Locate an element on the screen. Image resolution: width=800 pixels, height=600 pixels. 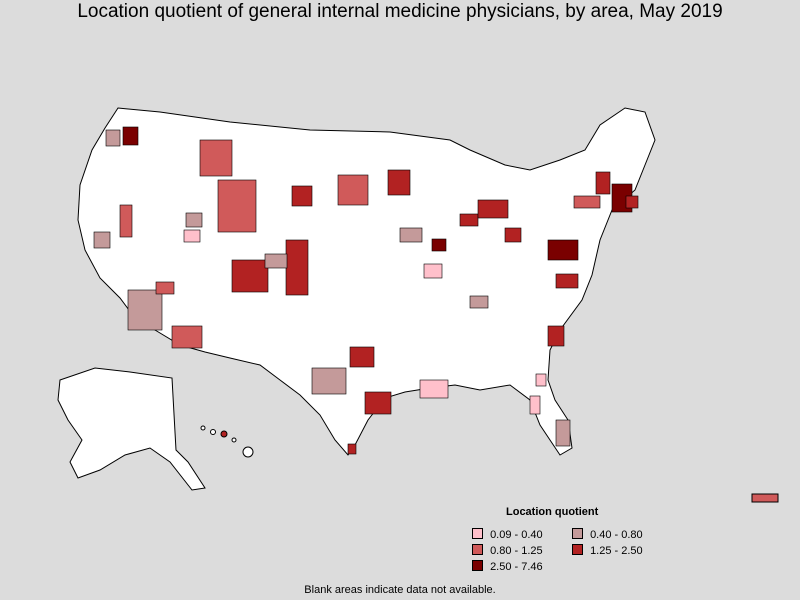
legend-item-3: 0.80 - 1.25 is located at coordinates (507, 550).